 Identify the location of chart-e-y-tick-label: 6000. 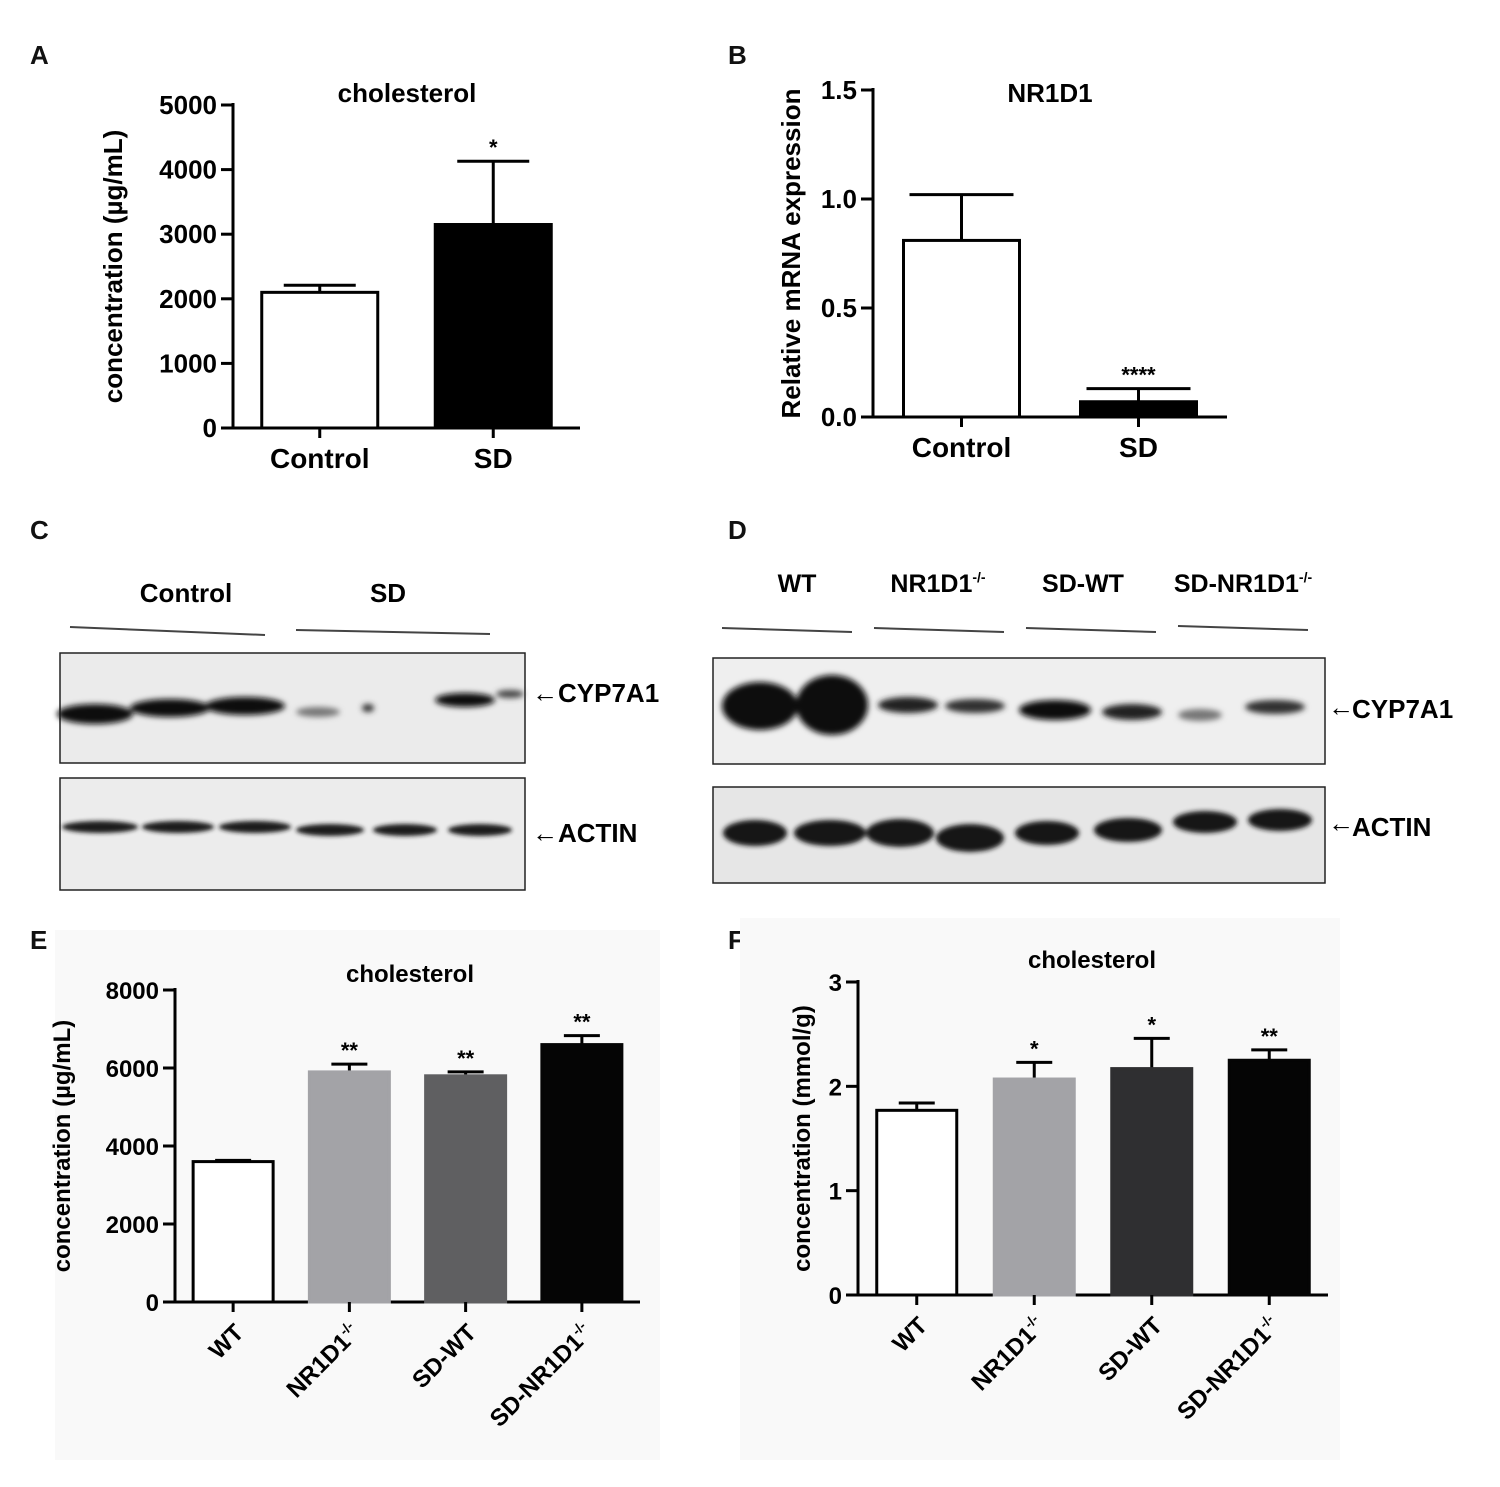
(132, 1069).